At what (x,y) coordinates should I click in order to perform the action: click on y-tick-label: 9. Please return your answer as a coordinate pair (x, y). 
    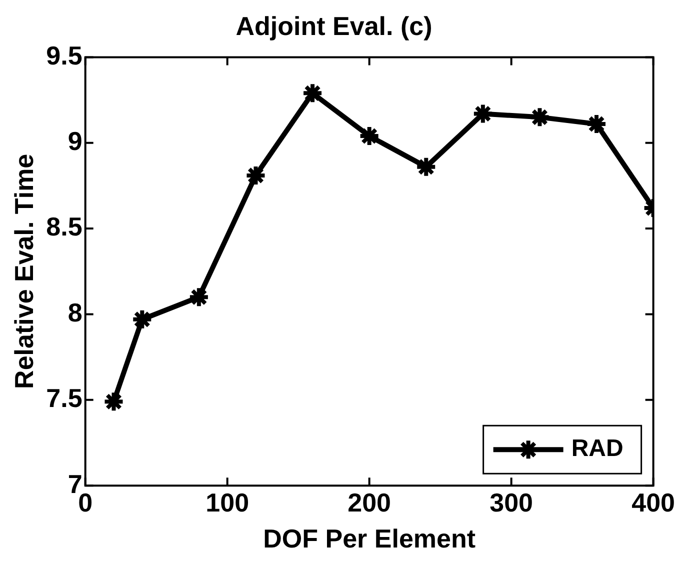
    Looking at the image, I should click on (75, 141).